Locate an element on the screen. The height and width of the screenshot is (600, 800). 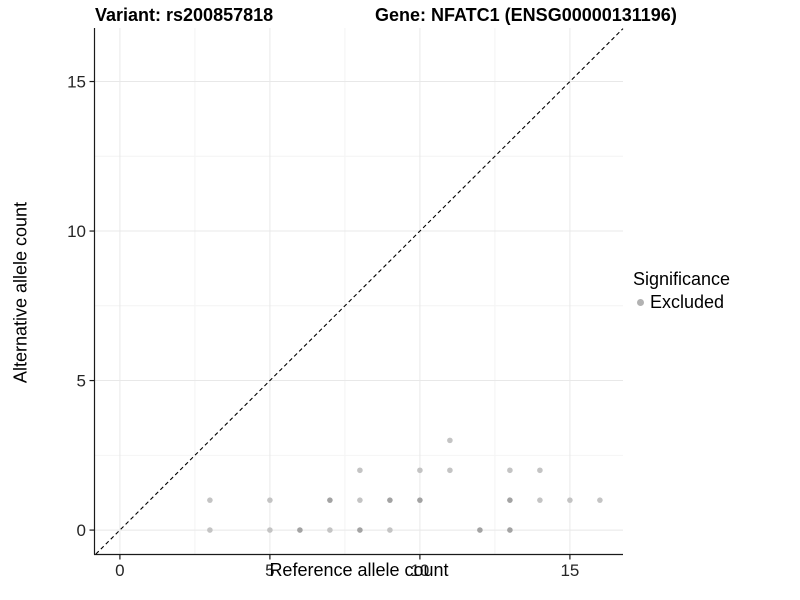
x-axis-title: Reference allele count is located at coordinates (359, 570).